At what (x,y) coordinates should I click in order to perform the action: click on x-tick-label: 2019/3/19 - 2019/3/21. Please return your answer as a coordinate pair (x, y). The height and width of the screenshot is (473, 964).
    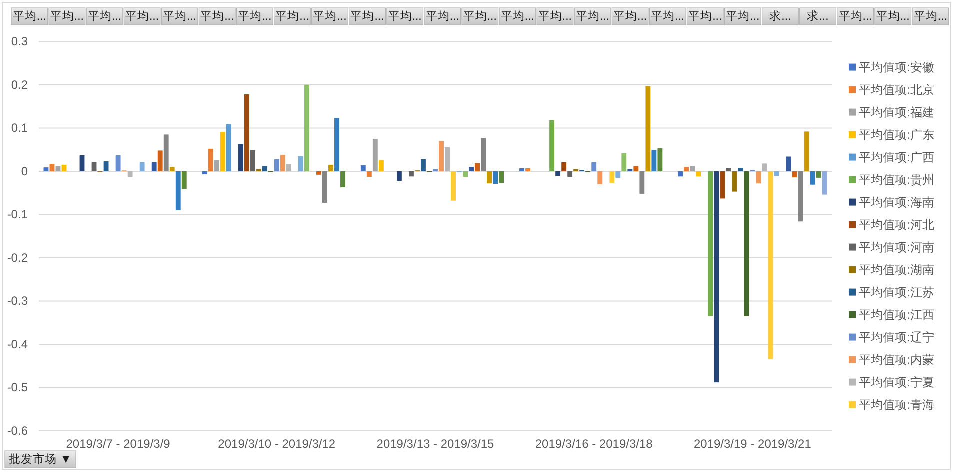
    Looking at the image, I should click on (753, 444).